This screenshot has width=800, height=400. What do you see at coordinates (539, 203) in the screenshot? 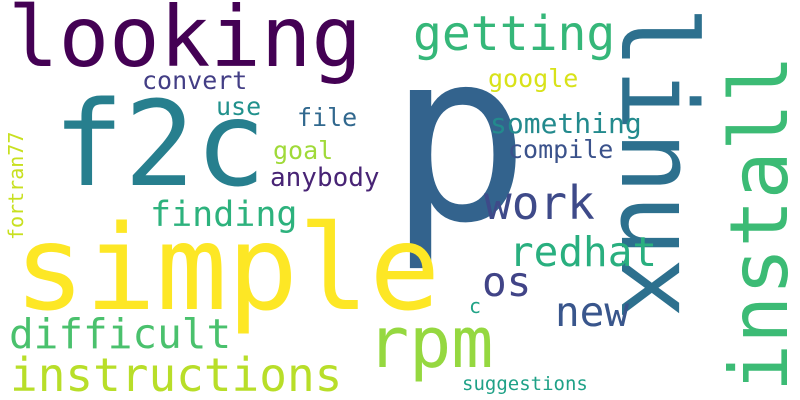
I see `word-work: work` at bounding box center [539, 203].